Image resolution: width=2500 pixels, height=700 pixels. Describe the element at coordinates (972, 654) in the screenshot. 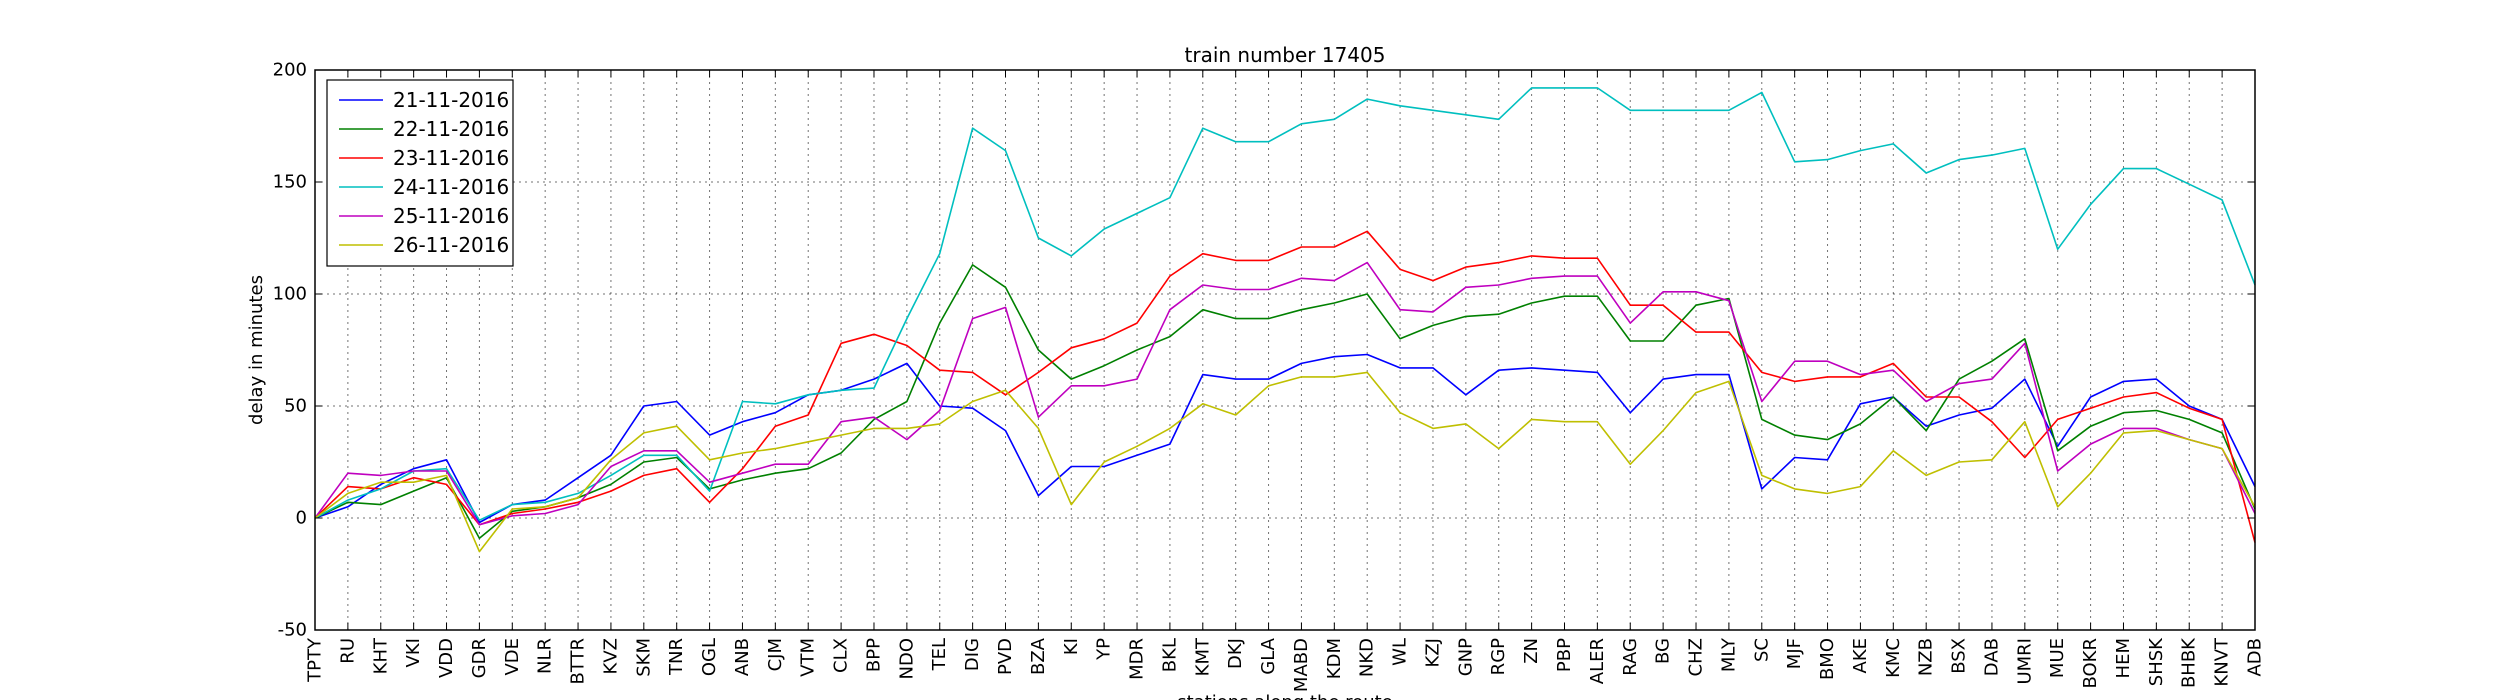

I see `x-tick-label: DIG` at that location.